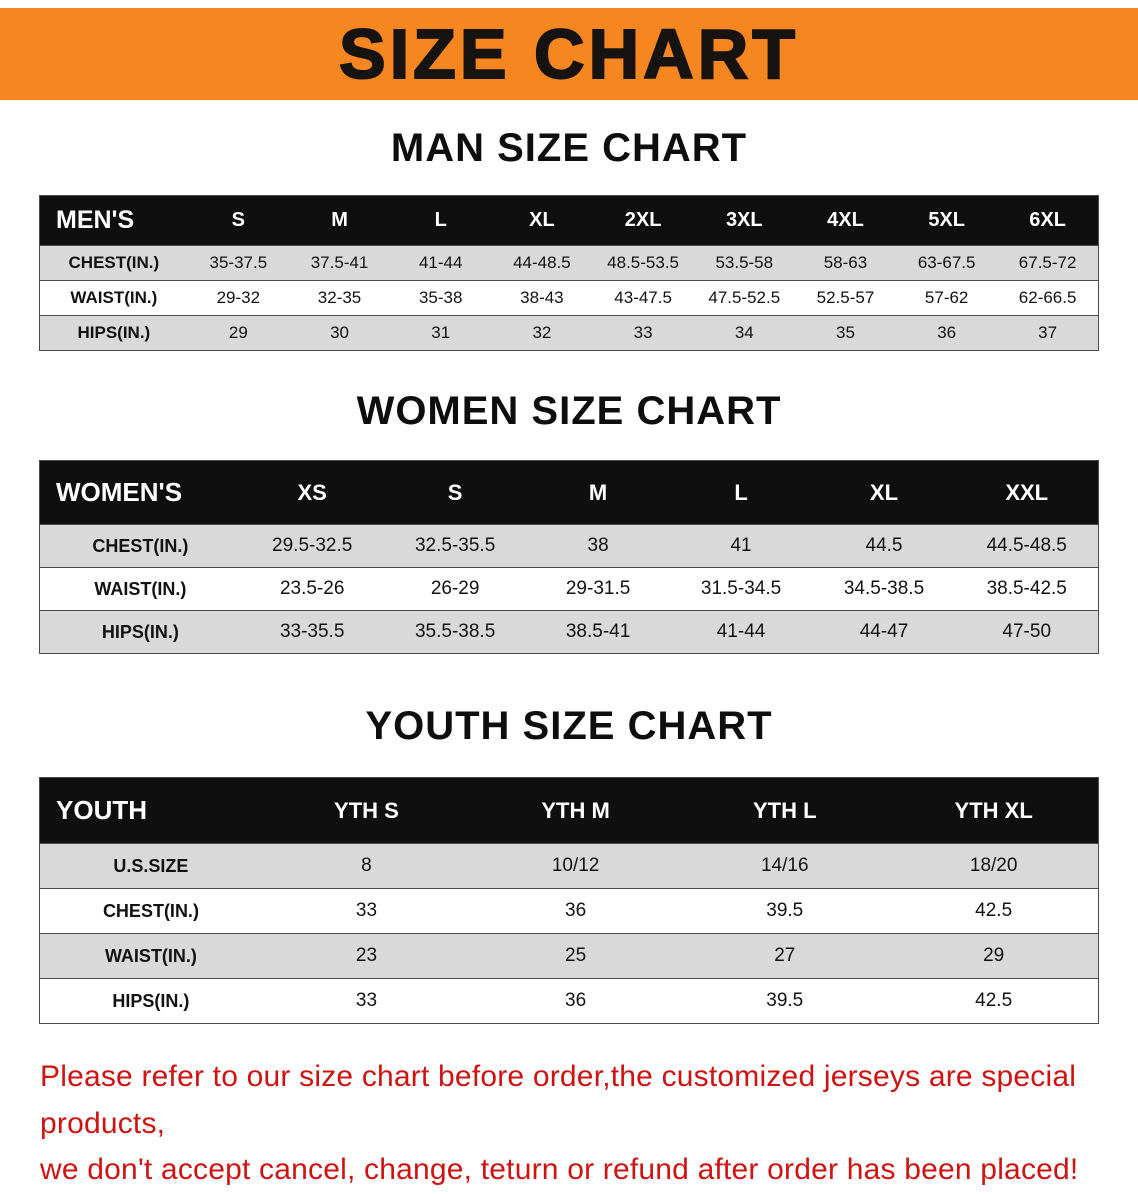 This screenshot has width=1138, height=1194. What do you see at coordinates (542, 220) in the screenshot?
I see `size-header-cell: XL` at bounding box center [542, 220].